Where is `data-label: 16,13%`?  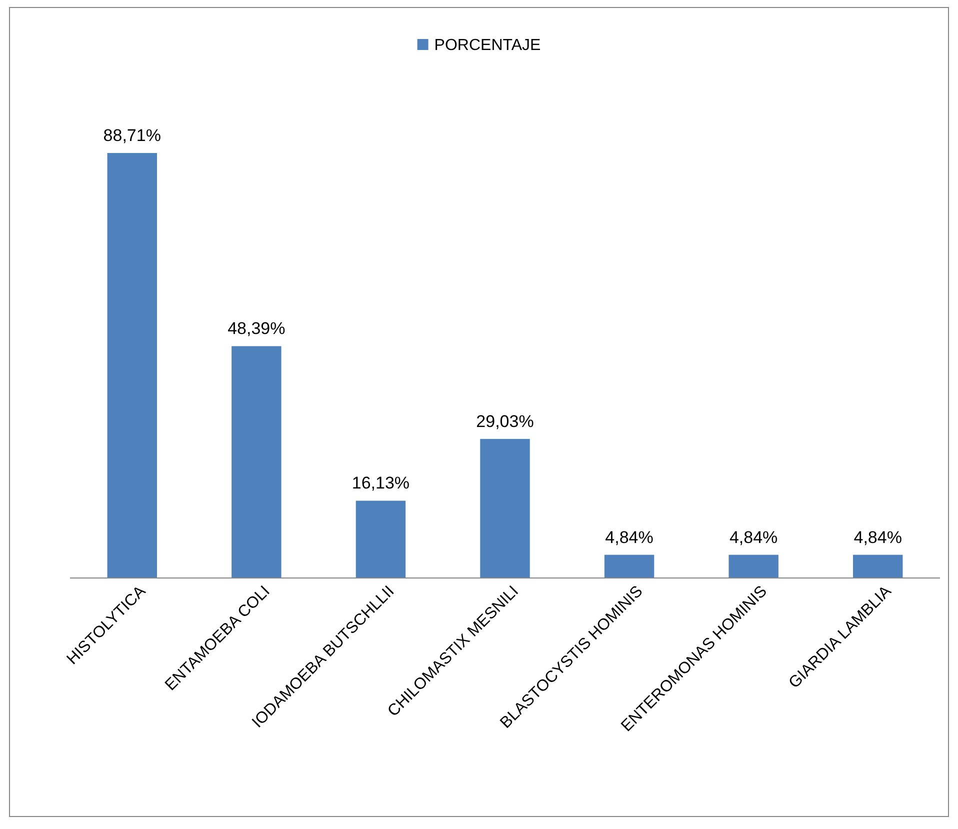 data-label: 16,13% is located at coordinates (381, 483).